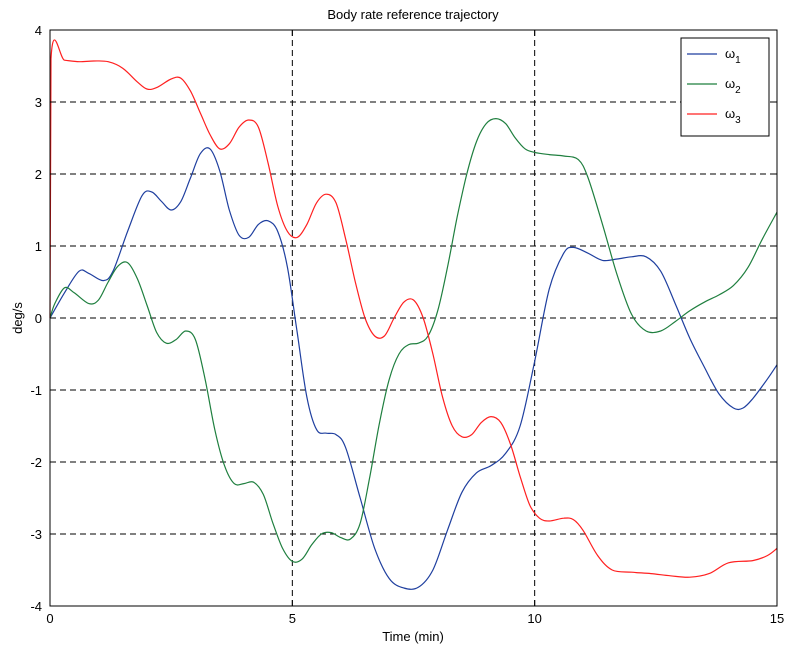 The height and width of the screenshot is (655, 787). What do you see at coordinates (38, 318) in the screenshot?
I see `y-tick-label: 0` at bounding box center [38, 318].